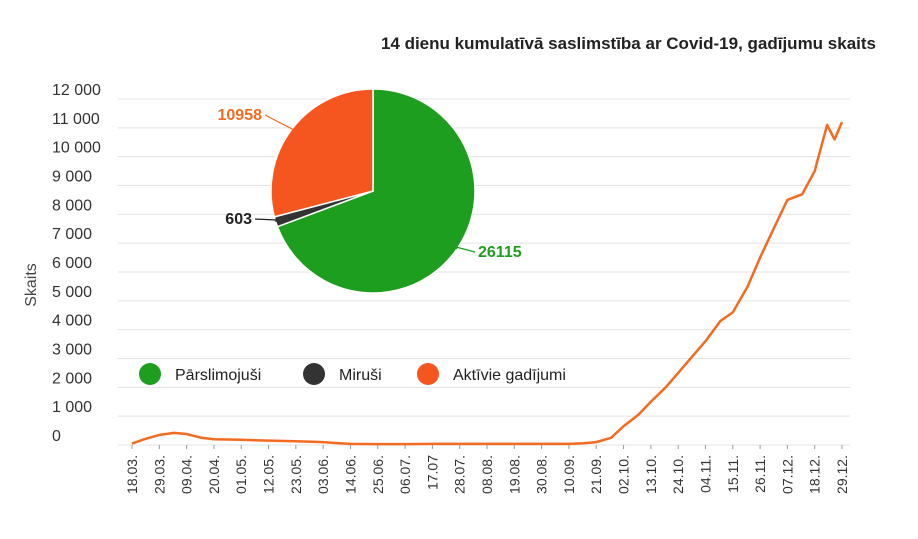  What do you see at coordinates (432, 472) in the screenshot?
I see `x-tick-label: 17.07` at bounding box center [432, 472].